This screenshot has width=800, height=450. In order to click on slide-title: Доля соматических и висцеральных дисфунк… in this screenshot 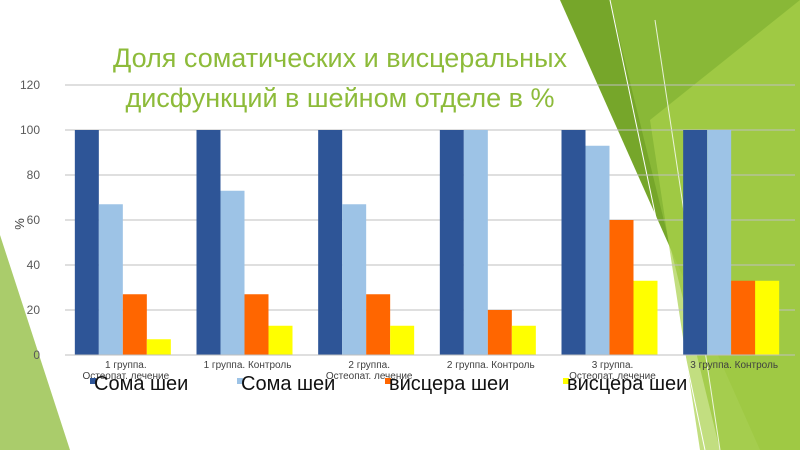, I will do `click(340, 78)`.